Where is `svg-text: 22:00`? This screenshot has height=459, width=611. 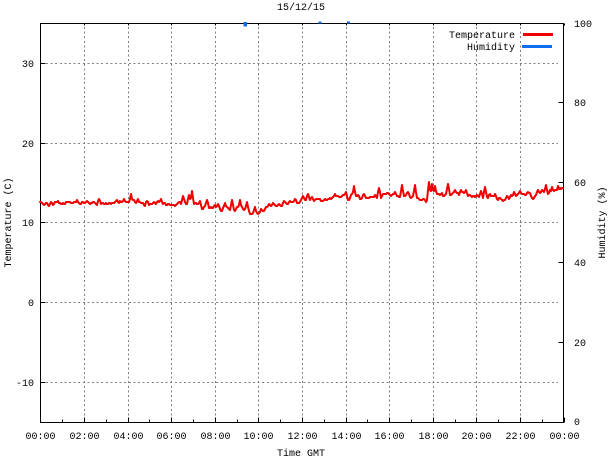 svg-text: 22:00 is located at coordinates (520, 437).